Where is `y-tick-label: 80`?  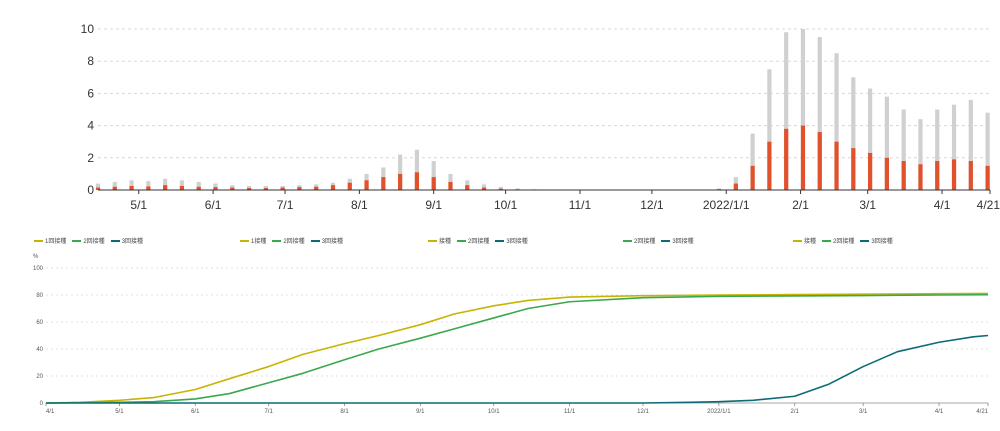
y-tick-label: 80 is located at coordinates (39, 296).